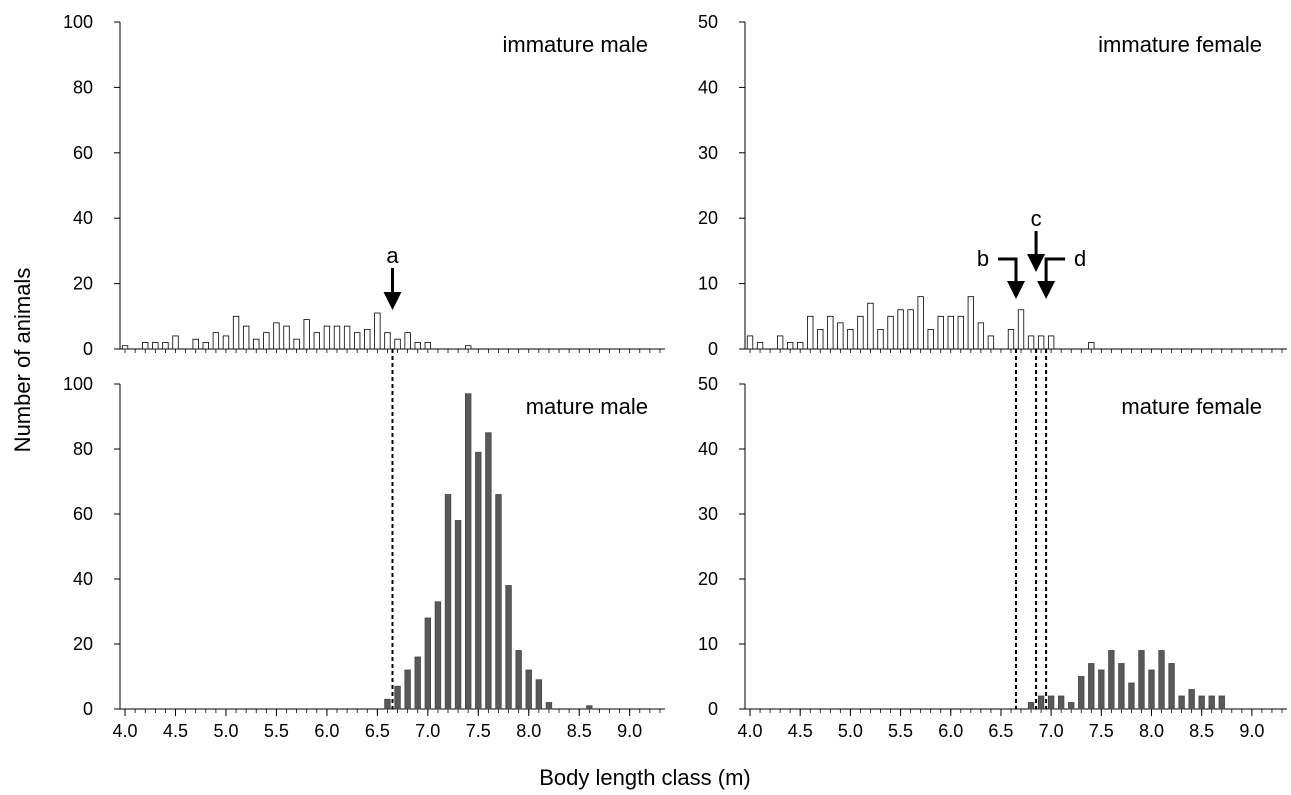  I want to click on y-tick-label: 30, so click(708, 153).